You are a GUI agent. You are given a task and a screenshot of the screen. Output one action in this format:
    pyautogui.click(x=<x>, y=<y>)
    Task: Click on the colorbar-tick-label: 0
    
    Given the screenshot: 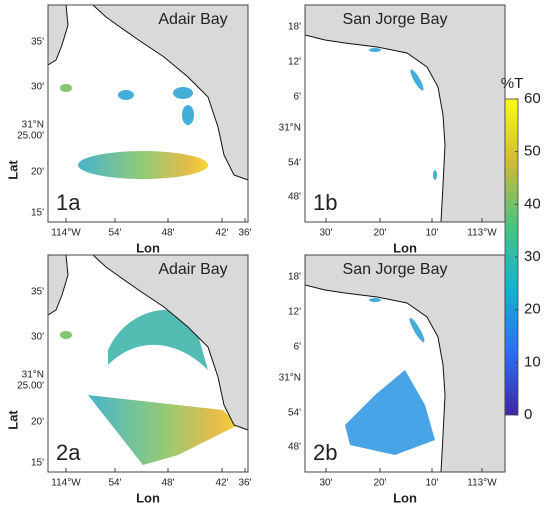 What is the action you would take?
    pyautogui.click(x=528, y=414)
    